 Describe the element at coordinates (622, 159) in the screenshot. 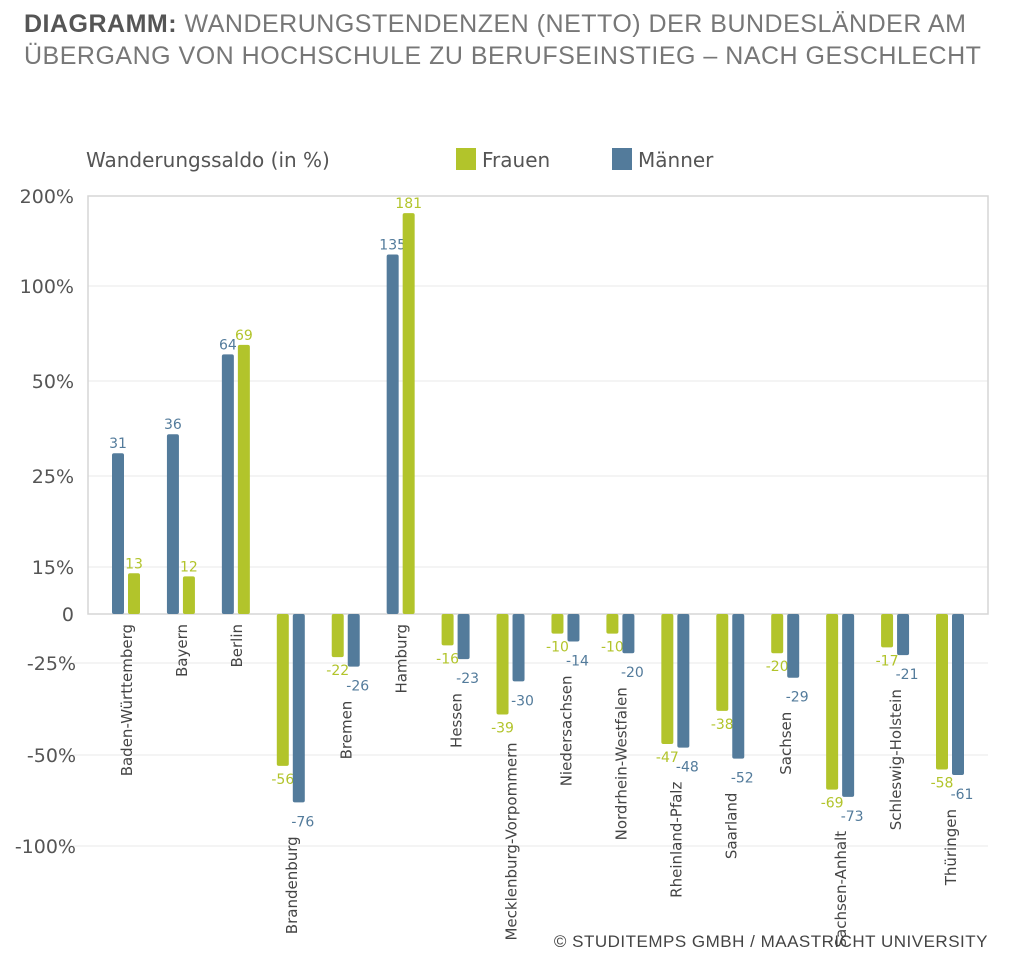

I see `legend-swatch-maenner` at that location.